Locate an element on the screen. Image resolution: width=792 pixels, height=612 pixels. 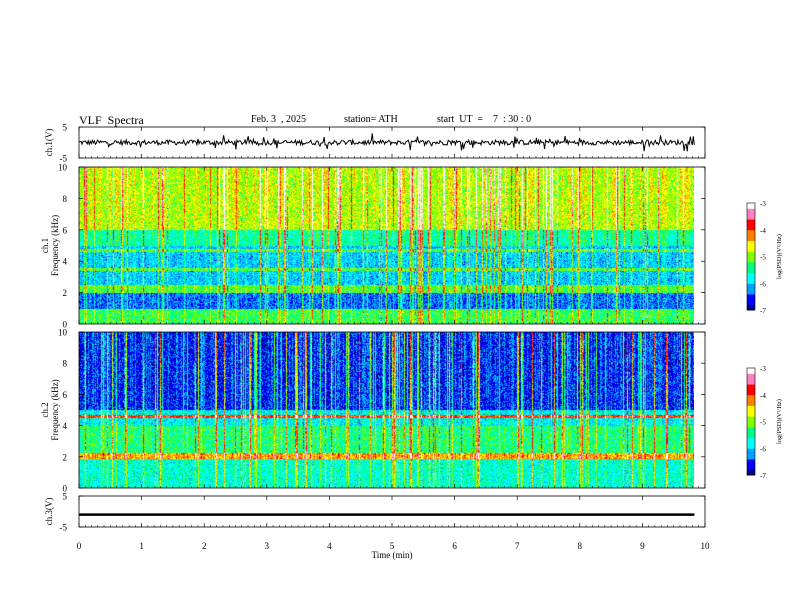
y-tick-label: -5 is located at coordinates (64, 528).